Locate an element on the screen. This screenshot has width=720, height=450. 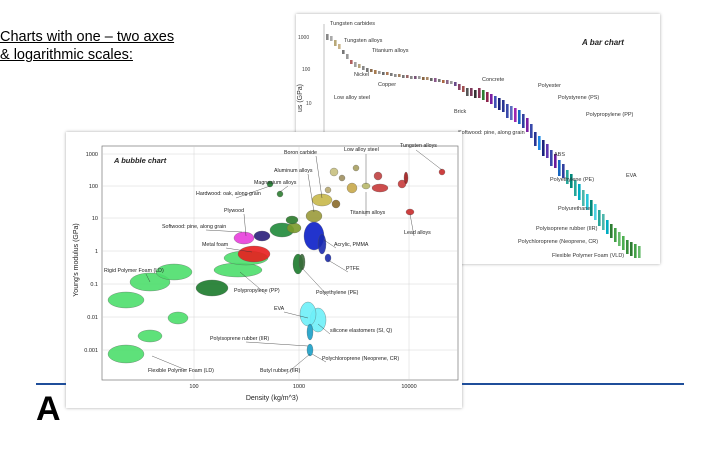
bubble-chart-title: A bubble chart is located at coordinates (140, 160).